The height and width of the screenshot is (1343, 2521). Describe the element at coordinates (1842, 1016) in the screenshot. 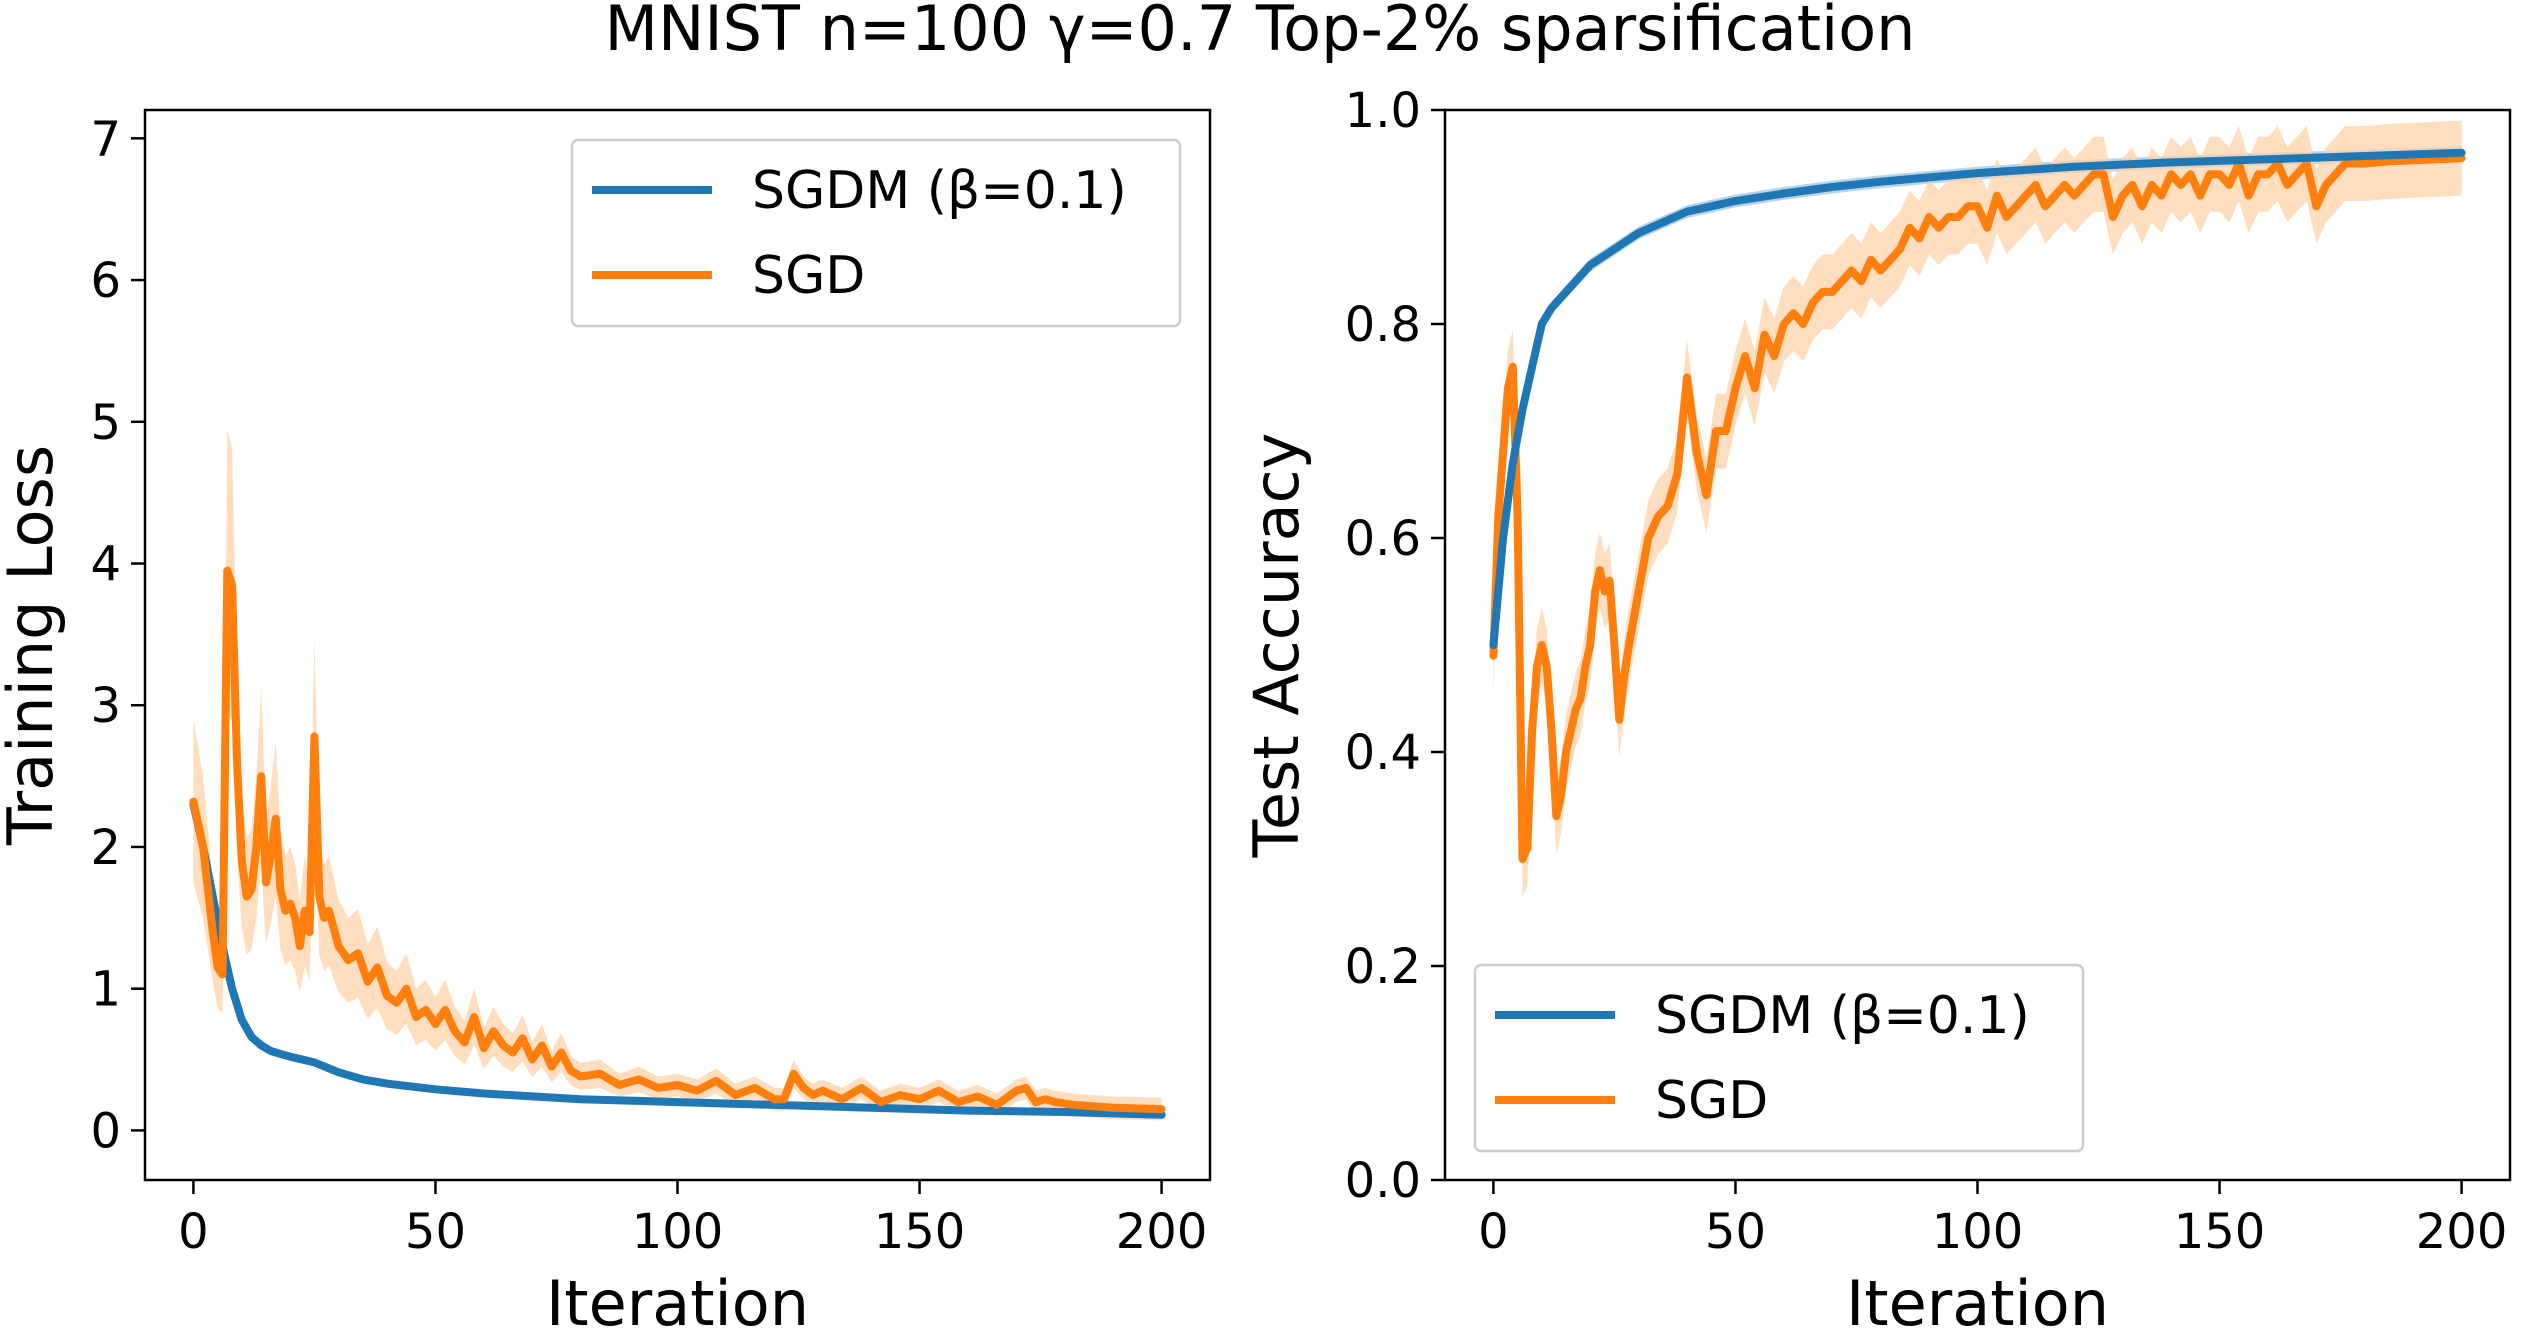

I see `test-accuracy-legend-label-sgdm: SGDM (β=0.1)` at that location.